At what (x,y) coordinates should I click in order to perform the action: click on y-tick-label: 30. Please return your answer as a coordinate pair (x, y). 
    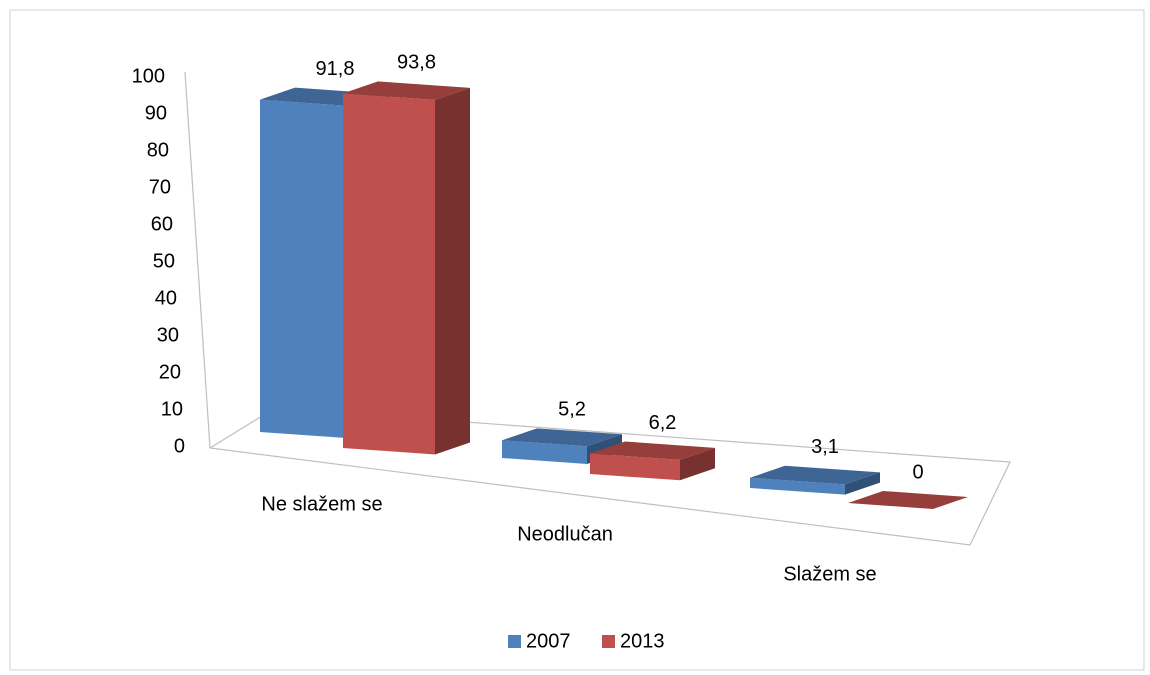
    Looking at the image, I should click on (168, 335).